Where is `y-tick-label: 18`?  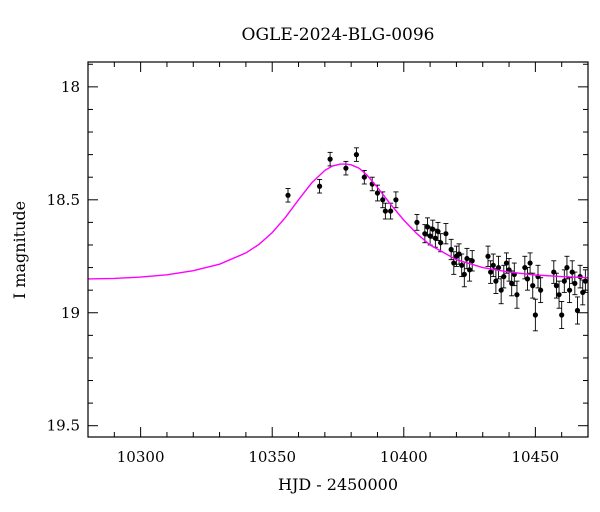
y-tick-label: 18 is located at coordinates (70, 87).